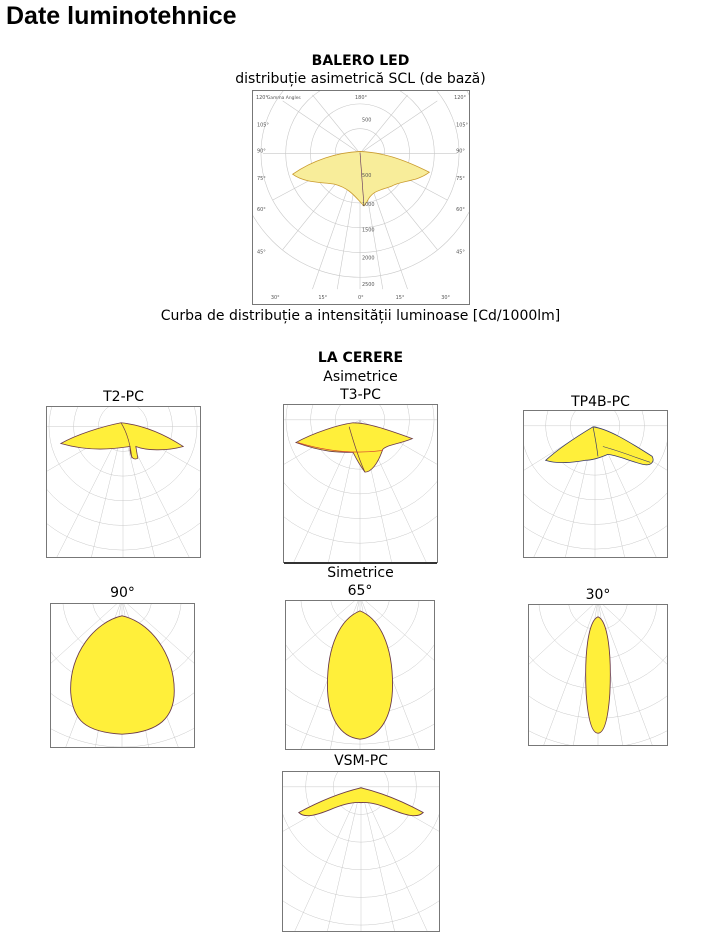 The height and width of the screenshot is (941, 721). I want to click on d30-label: 30°, so click(598, 595).